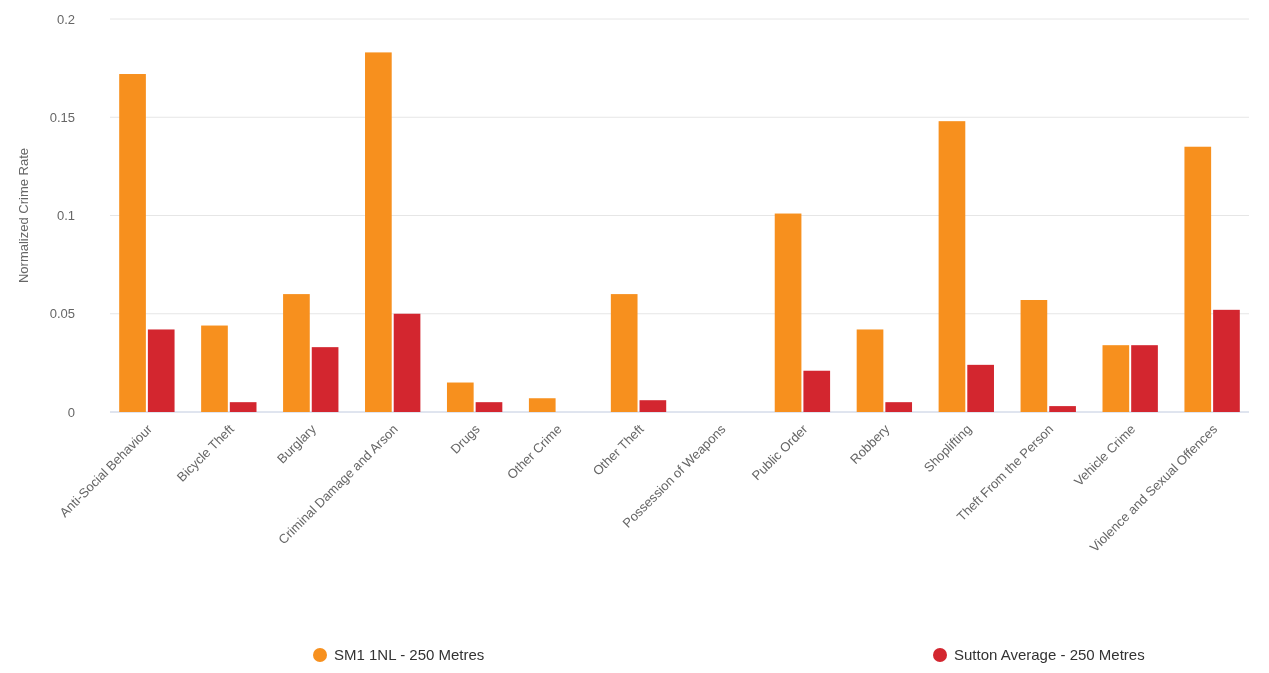 The height and width of the screenshot is (673, 1269). I want to click on legend-label: SM1 1NL - 250 Metres, so click(409, 655).